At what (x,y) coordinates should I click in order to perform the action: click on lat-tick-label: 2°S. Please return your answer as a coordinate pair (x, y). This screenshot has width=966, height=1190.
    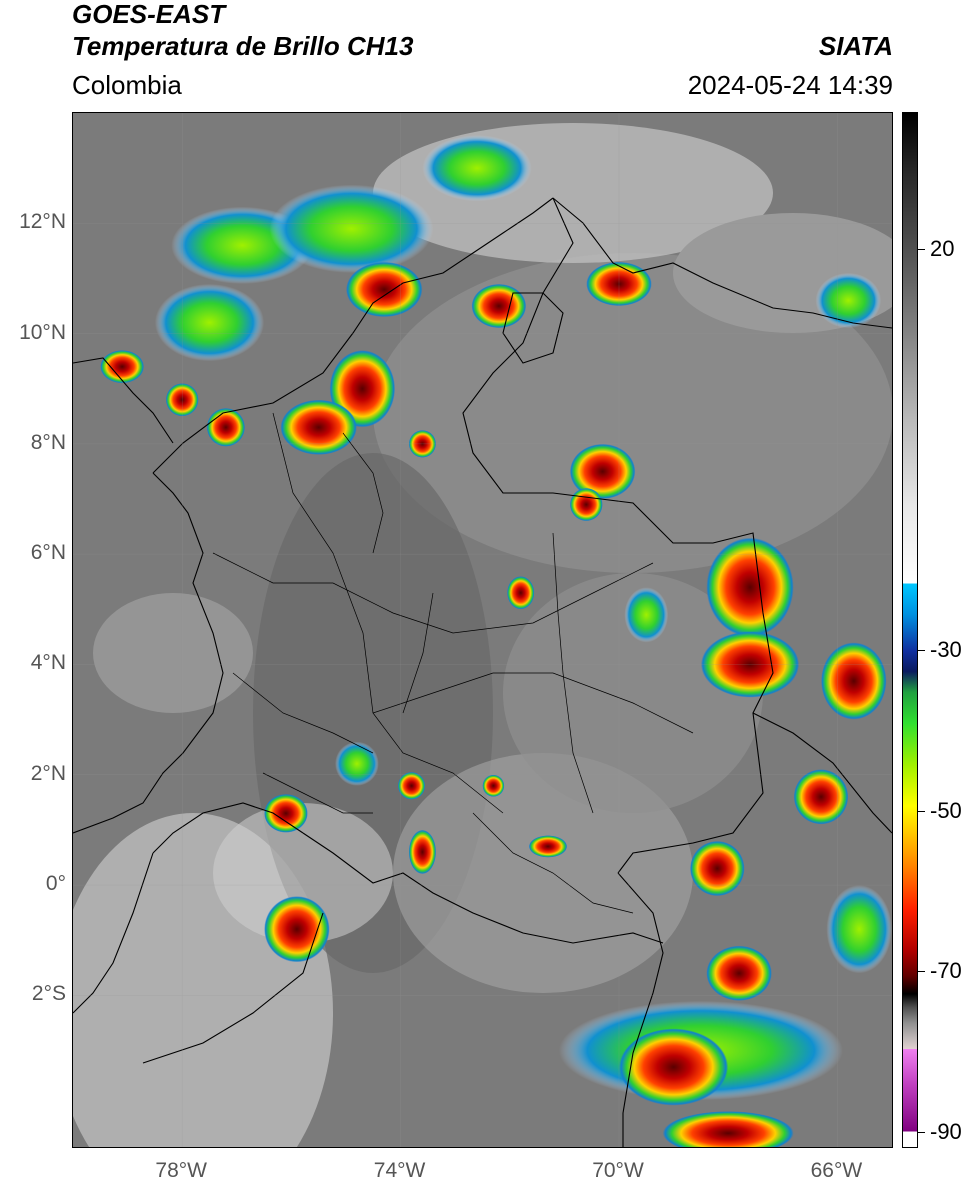
    Looking at the image, I should click on (48, 994).